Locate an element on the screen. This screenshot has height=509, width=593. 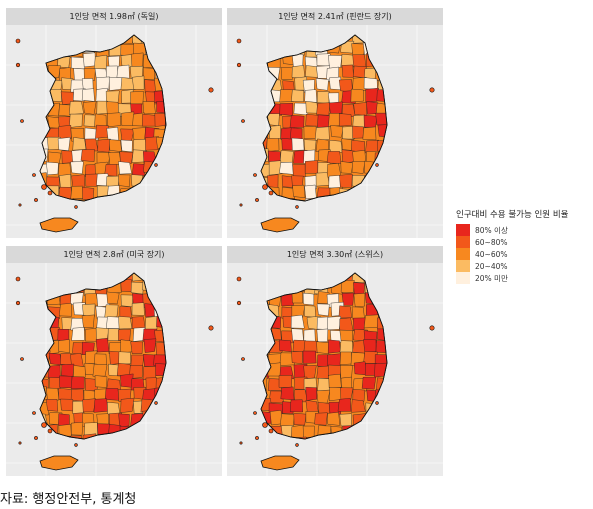
legend-label: 80% 이상 is located at coordinates (491, 230).